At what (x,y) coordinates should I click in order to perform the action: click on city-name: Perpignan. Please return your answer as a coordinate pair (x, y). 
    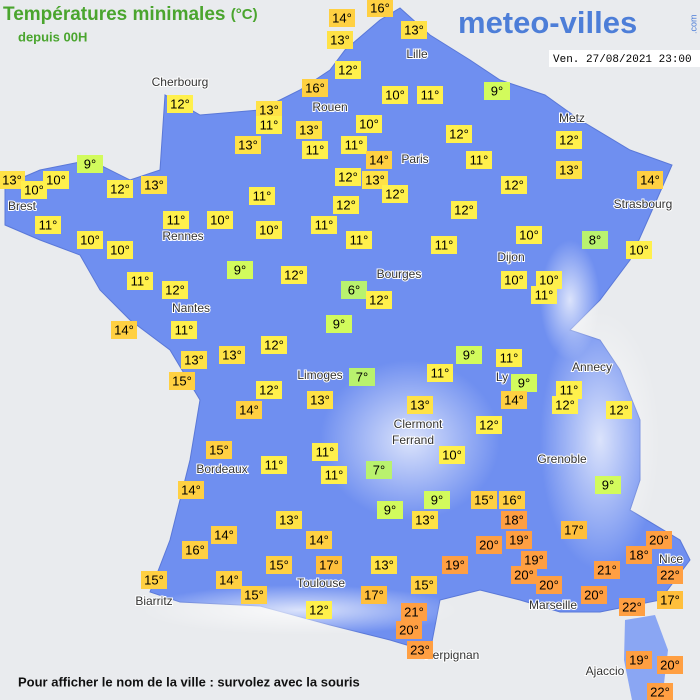
    Looking at the image, I should click on (452, 655).